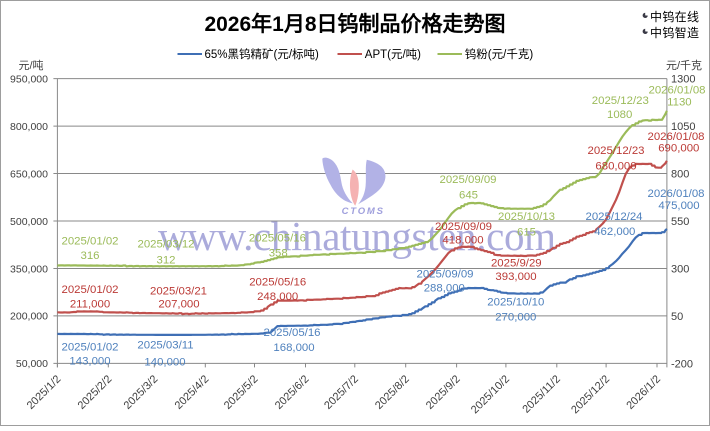  I want to click on svg-text: 2025/12/24, so click(613, 217).